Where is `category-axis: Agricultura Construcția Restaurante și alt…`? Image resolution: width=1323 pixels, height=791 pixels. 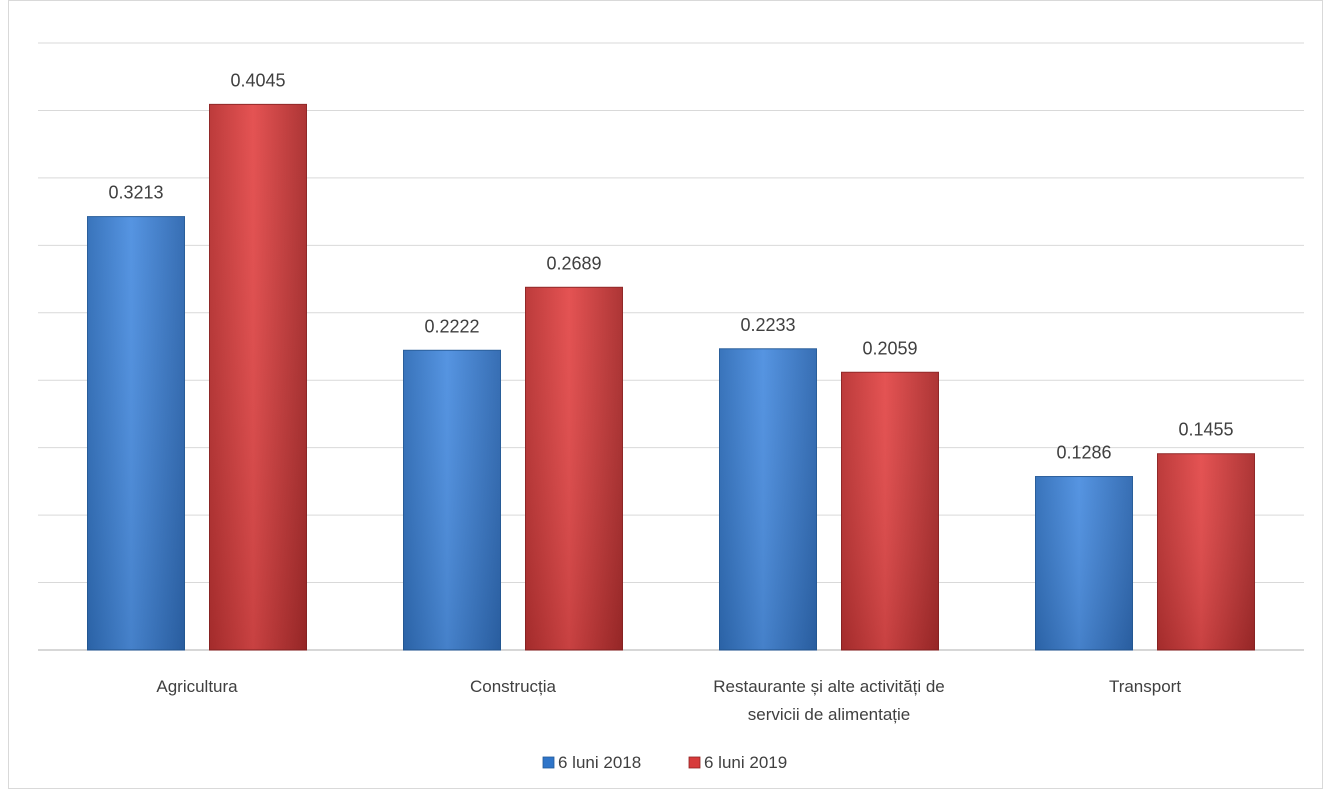
category-axis: Agricultura Construcția Restaurante și alt… is located at coordinates (668, 700).